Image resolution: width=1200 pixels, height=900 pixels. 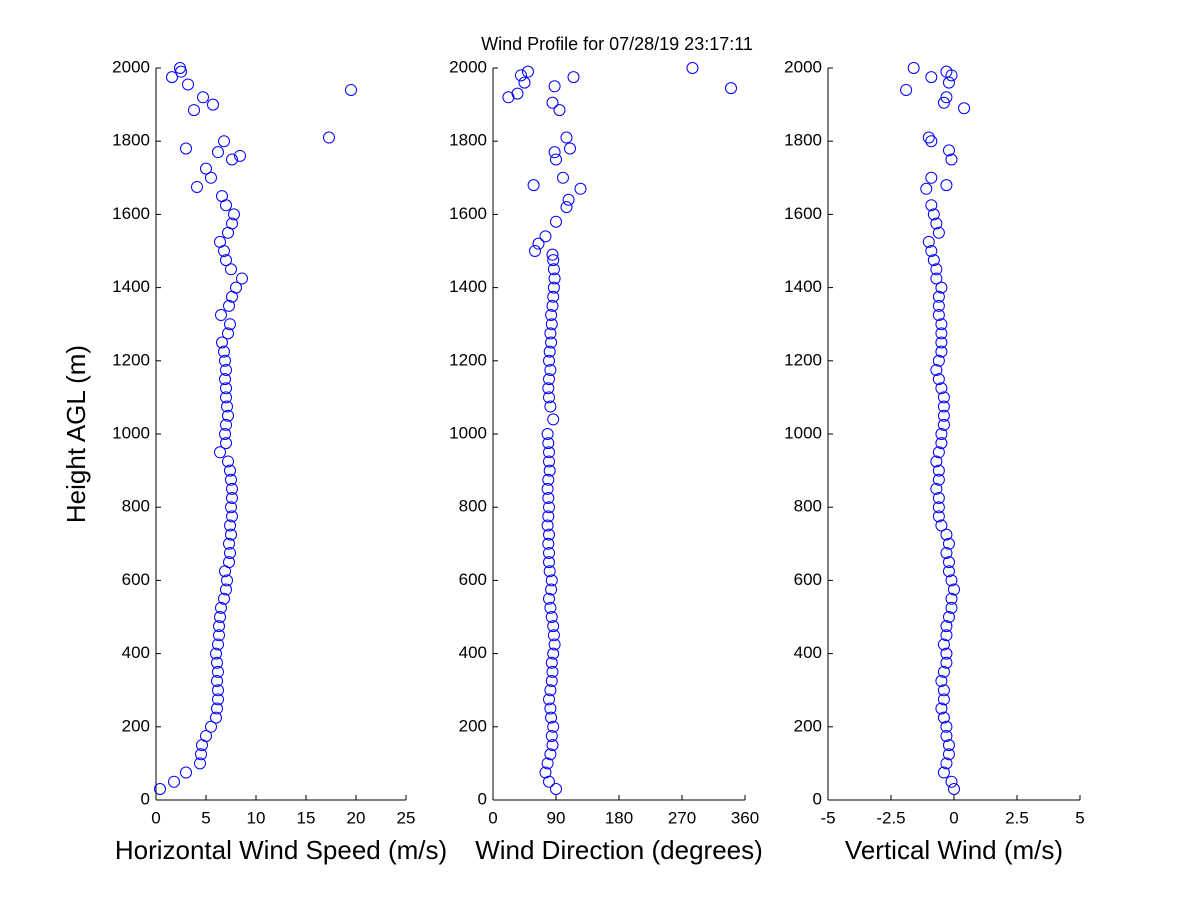 I want to click on x-axis-label: Vertical Wind (m/s), so click(x=954, y=850).